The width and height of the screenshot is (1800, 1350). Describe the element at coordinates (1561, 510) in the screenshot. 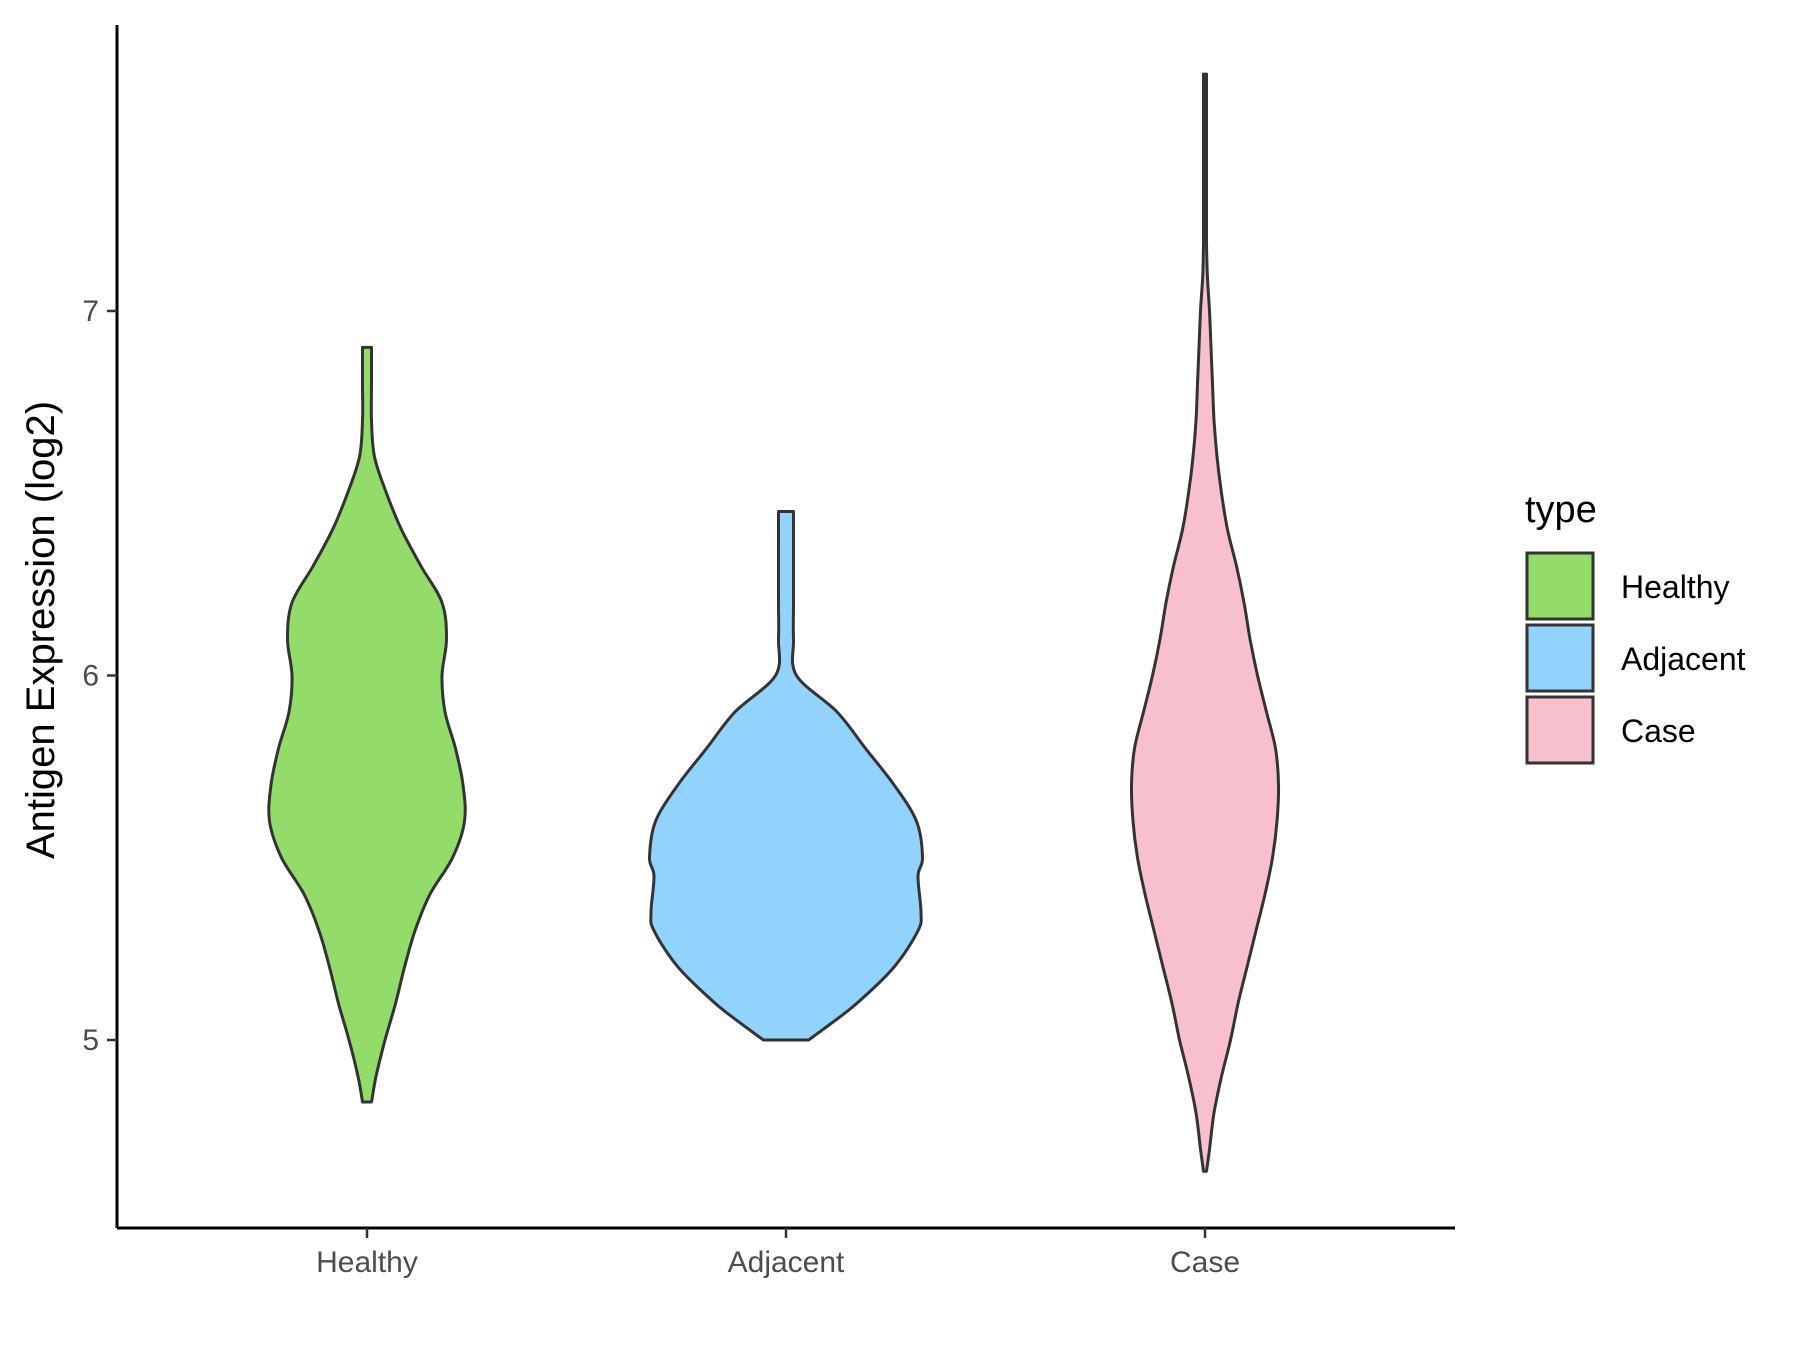

I see `legend-title: type` at that location.